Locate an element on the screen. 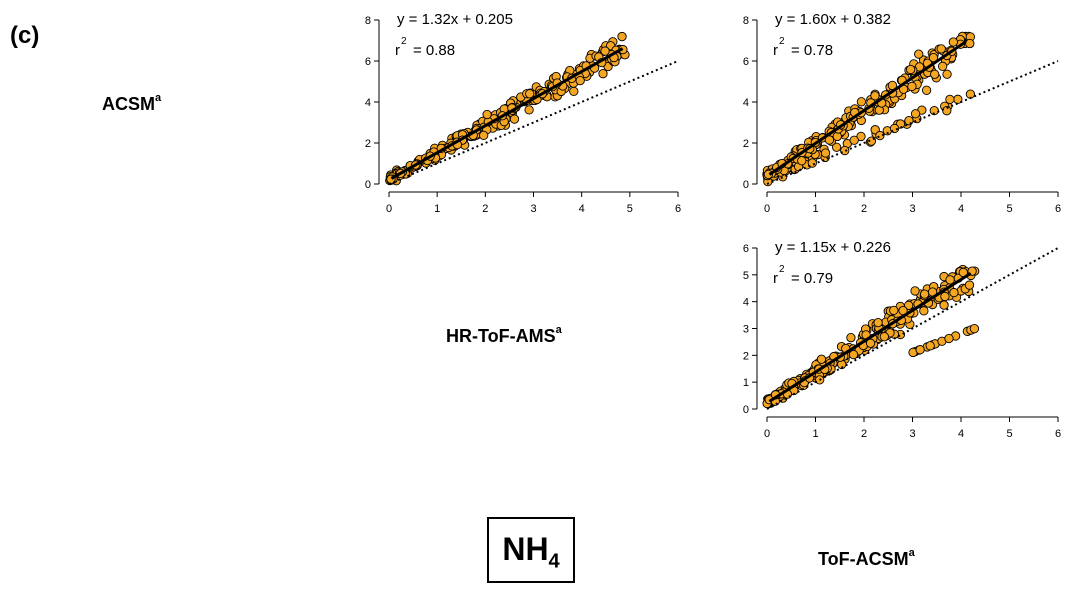 This screenshot has height=591, width=1066. instrument-label-tof-acsm: ToF-ACSMa is located at coordinates (866, 558).